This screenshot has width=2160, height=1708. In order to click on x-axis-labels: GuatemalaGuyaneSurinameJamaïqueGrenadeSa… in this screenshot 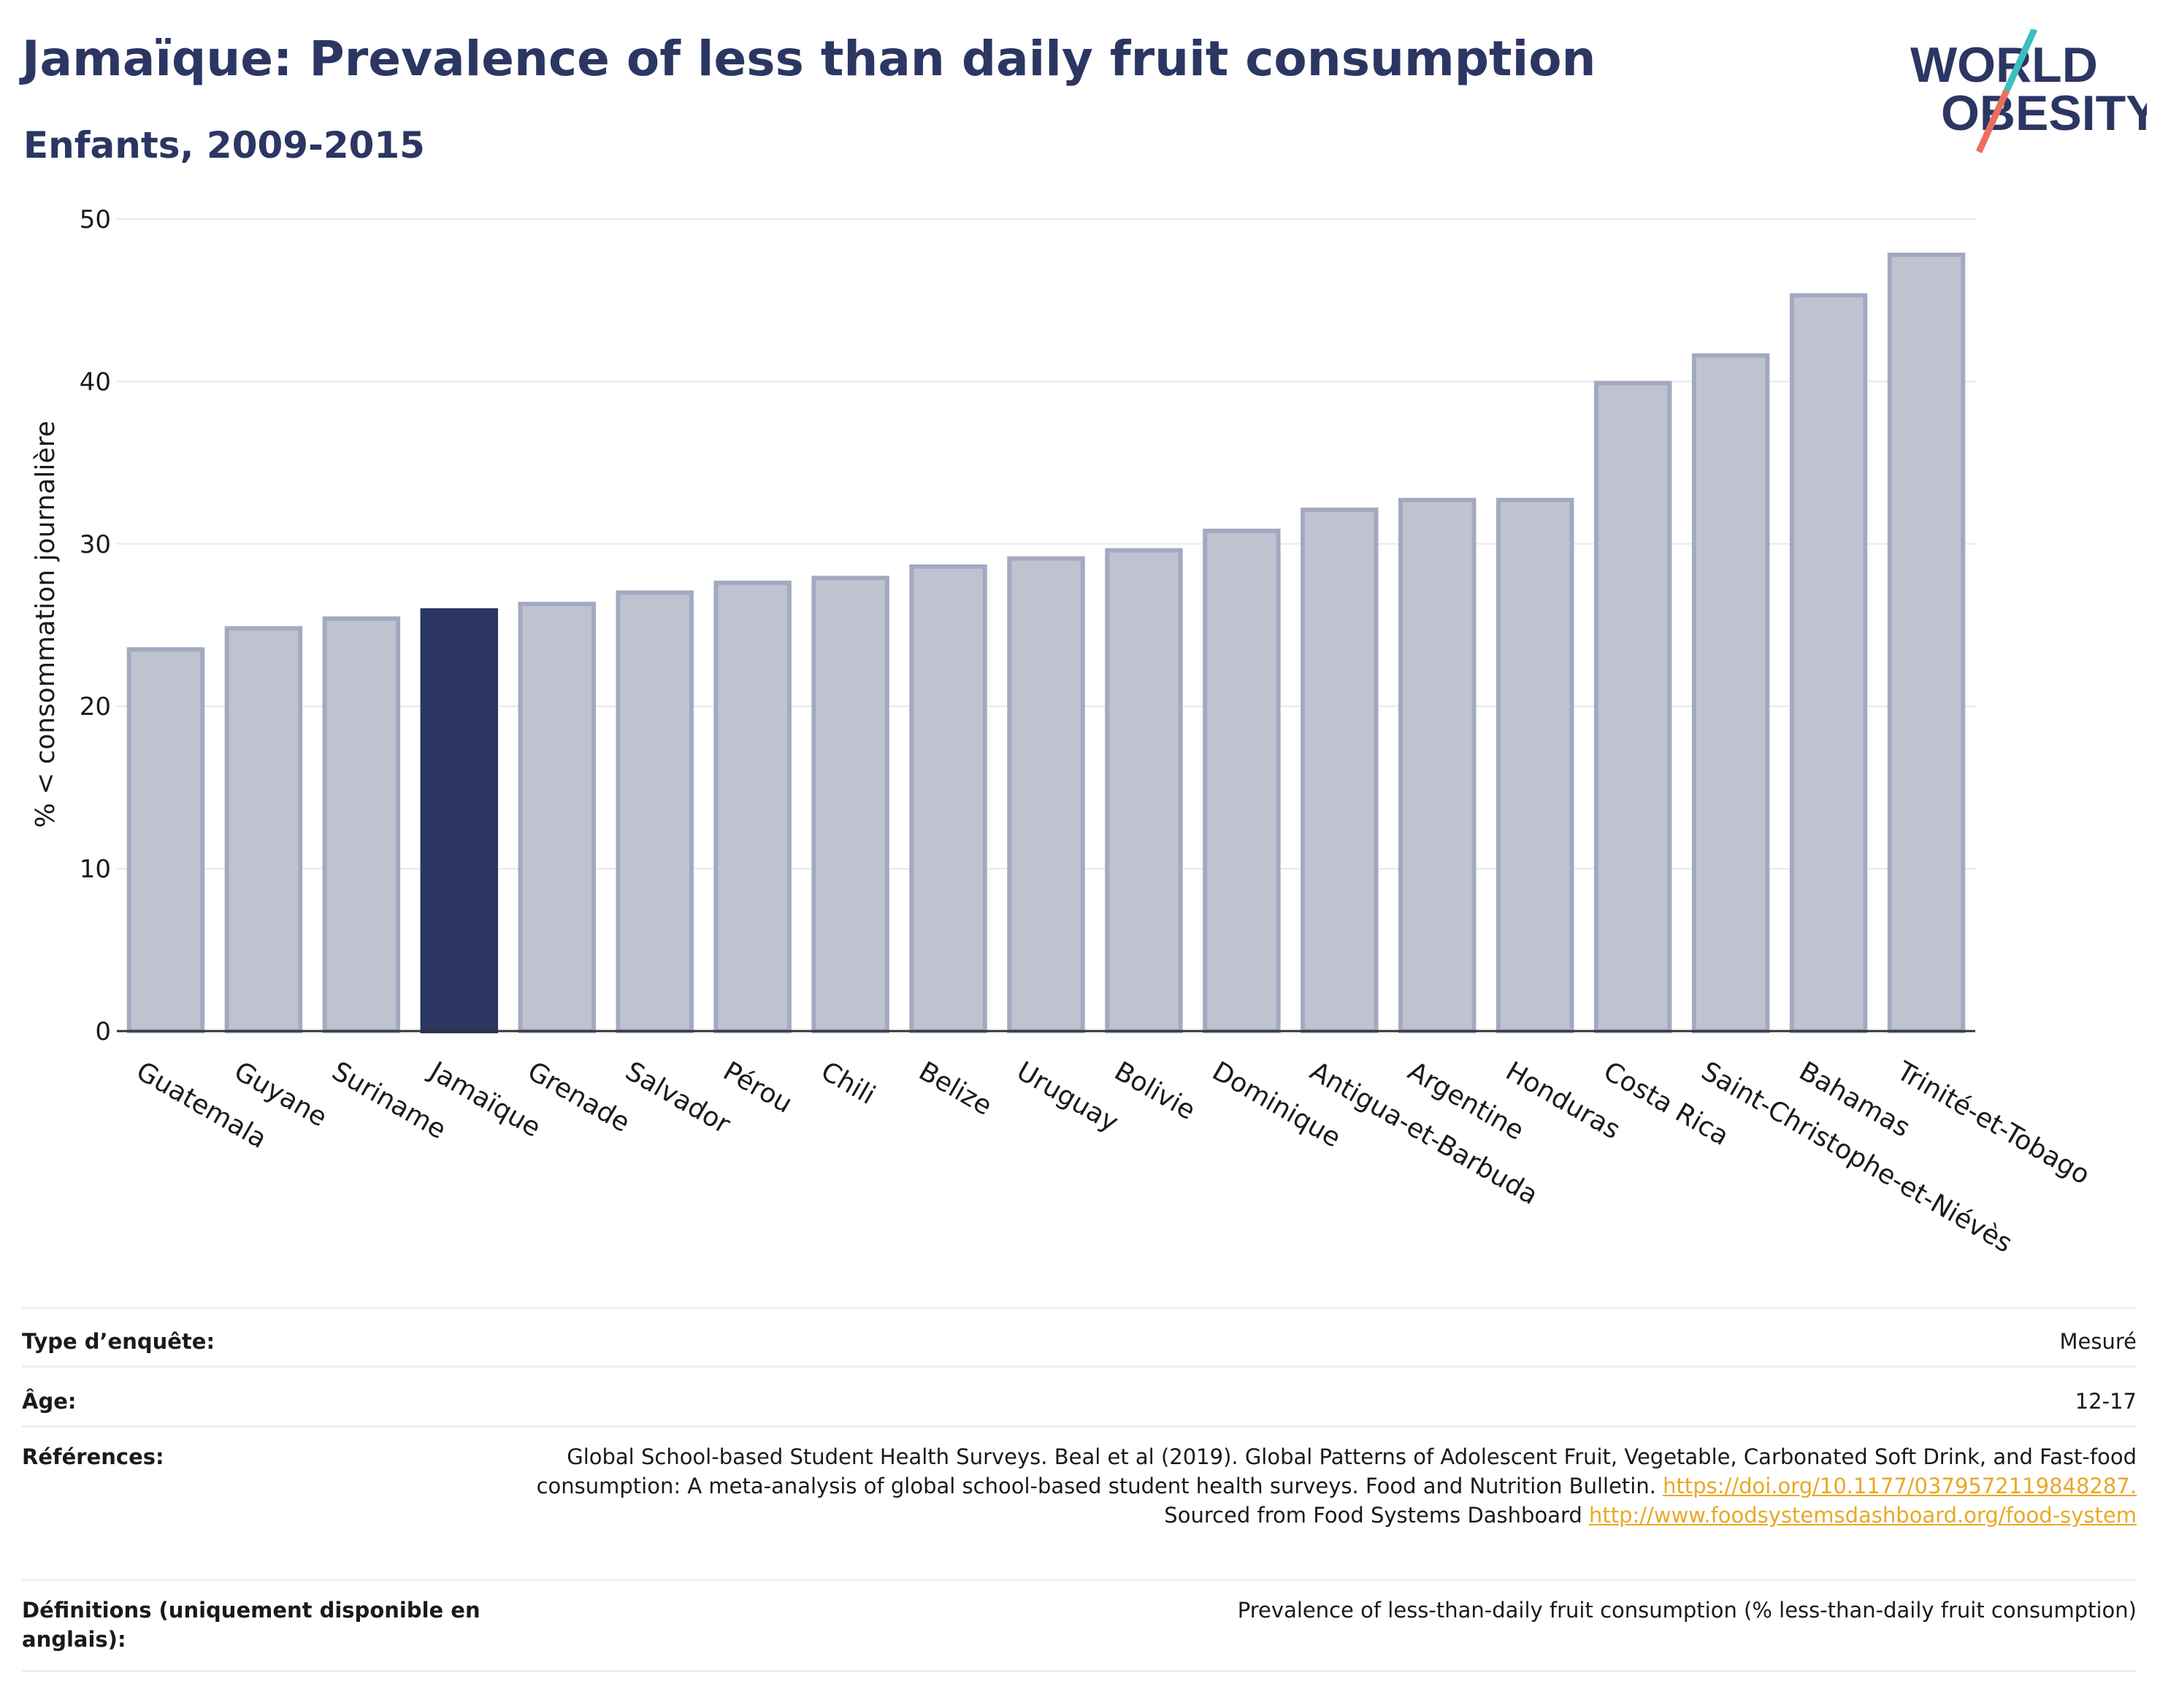, I will do `click(1113, 1156)`.